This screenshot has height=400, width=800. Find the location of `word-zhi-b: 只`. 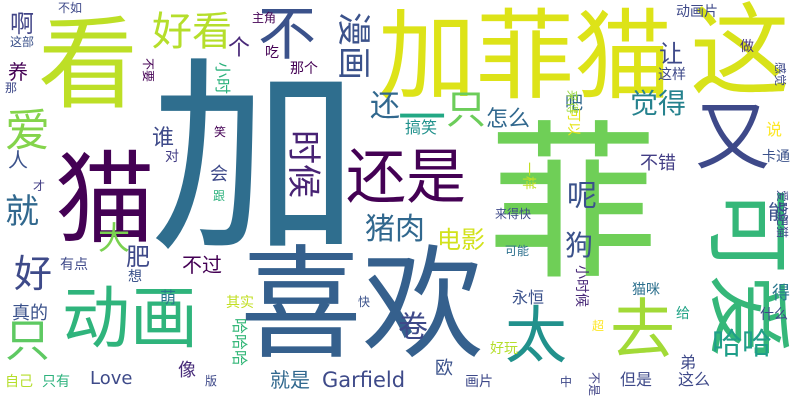

word-zhi-b: 只 is located at coordinates (28, 340).